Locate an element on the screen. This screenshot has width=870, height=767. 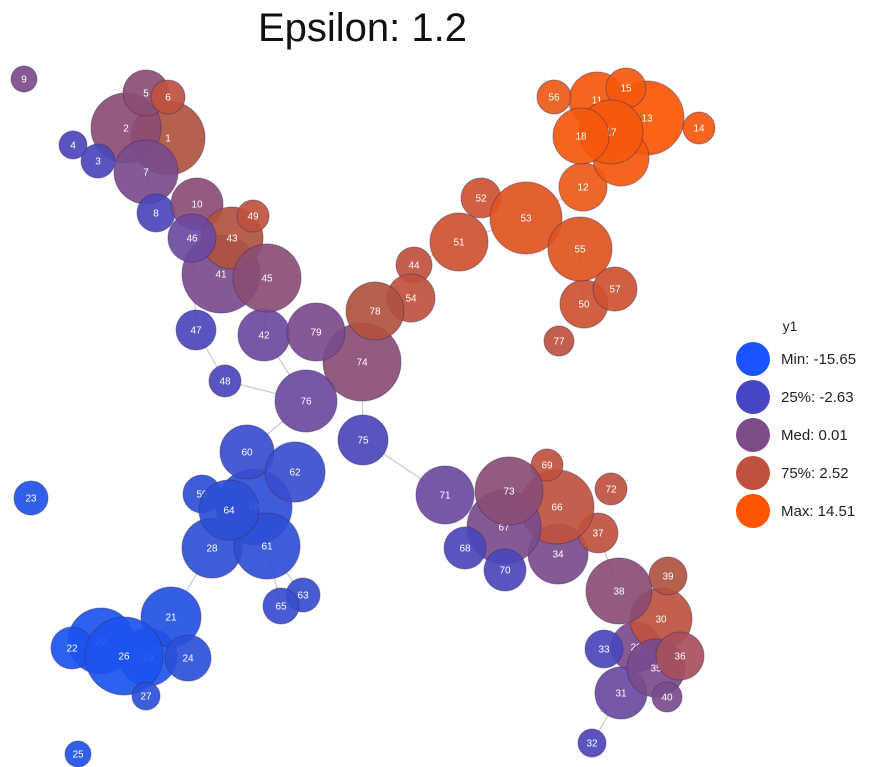
node-label: 69 is located at coordinates (547, 466).